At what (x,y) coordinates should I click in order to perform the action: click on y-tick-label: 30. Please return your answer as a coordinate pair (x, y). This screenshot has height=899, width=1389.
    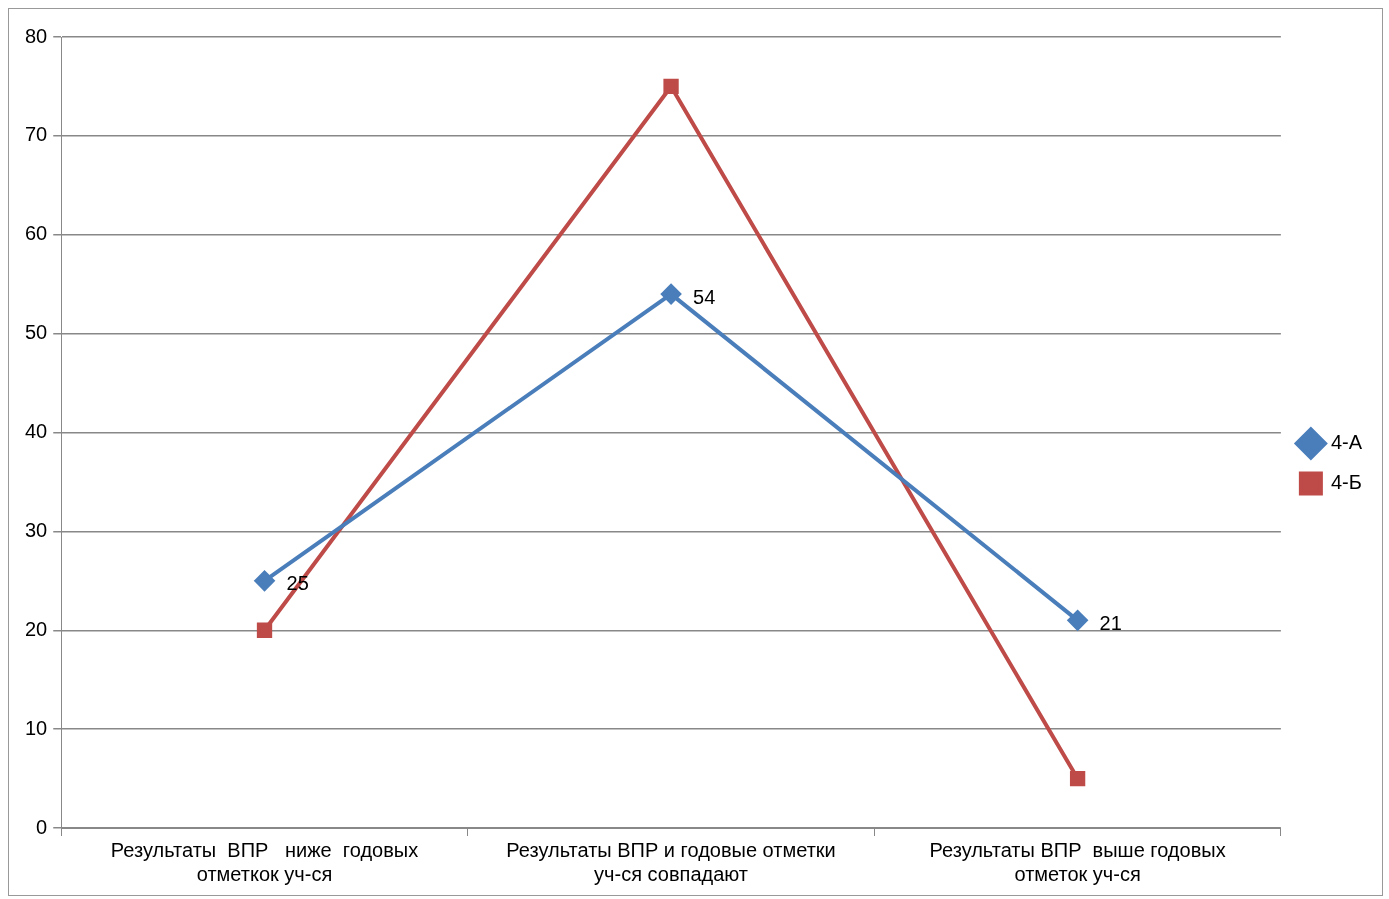
    Looking at the image, I should click on (36, 529).